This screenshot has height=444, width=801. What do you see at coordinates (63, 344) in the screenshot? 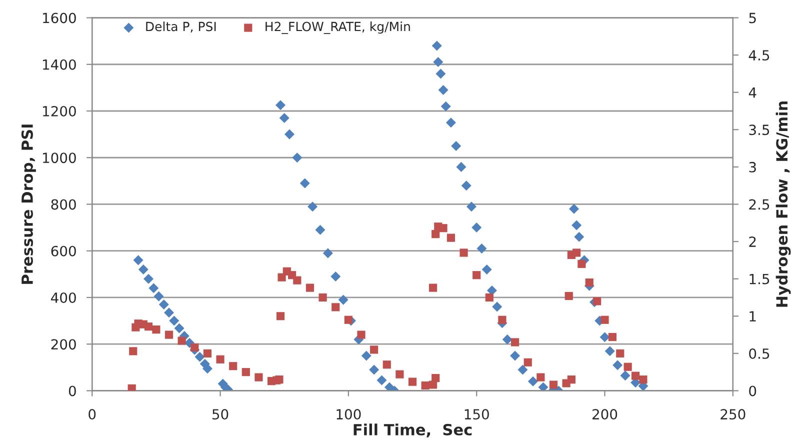
I see `y-tick-label: 200` at bounding box center [63, 344].